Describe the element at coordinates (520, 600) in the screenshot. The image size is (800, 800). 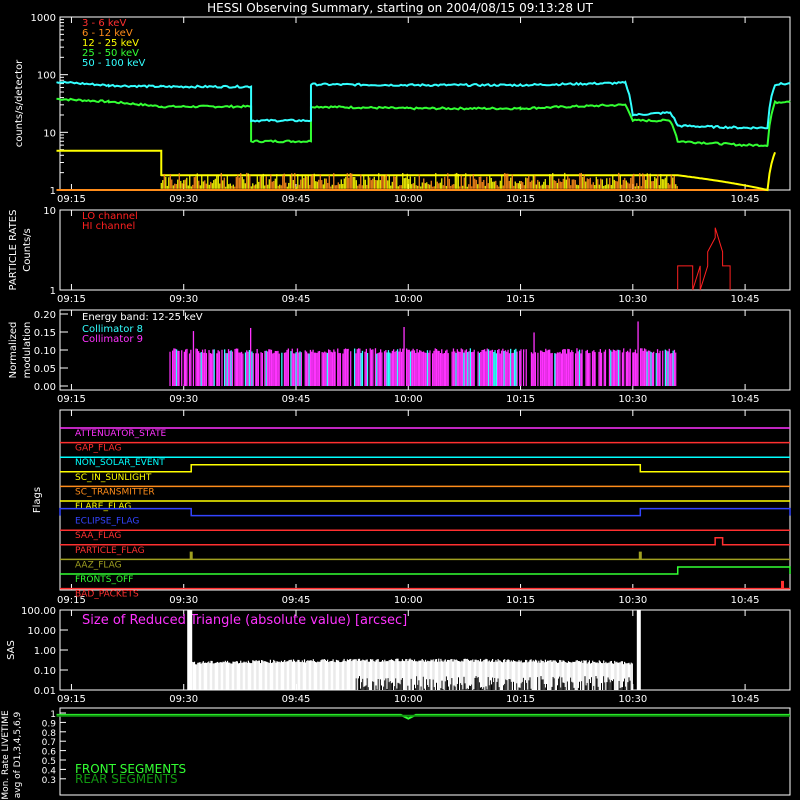
I see `flags-xtick-label: 10:15` at that location.